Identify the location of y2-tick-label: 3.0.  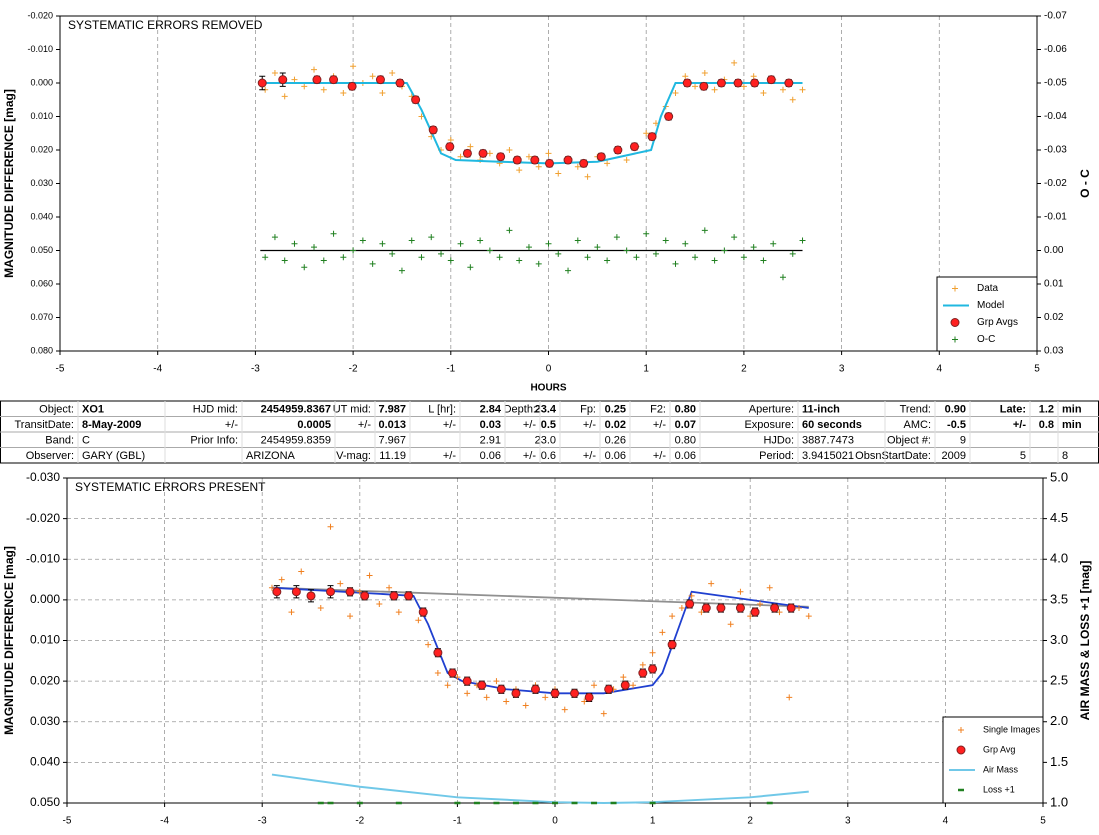
(1059, 639).